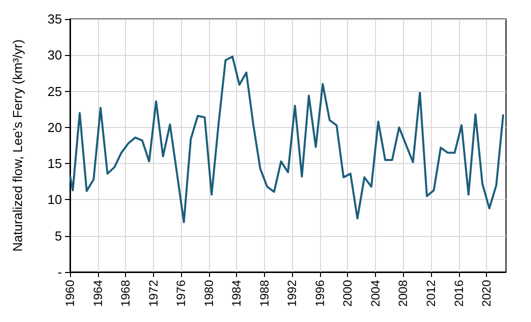  What do you see at coordinates (58, 236) in the screenshot?
I see `y-tick-label: 5` at bounding box center [58, 236].